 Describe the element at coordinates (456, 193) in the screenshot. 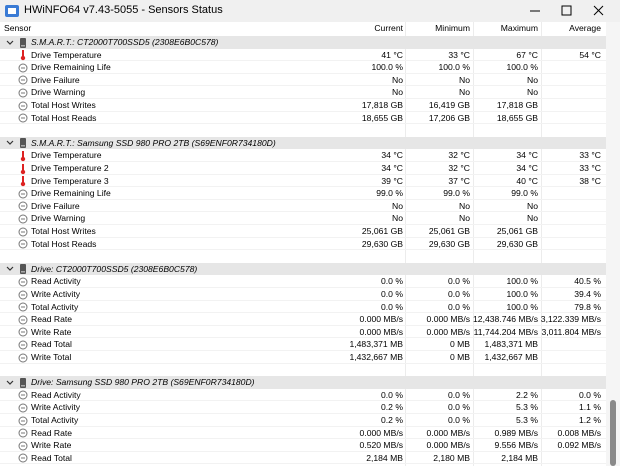

I see `sensor-minimum: 99.0 %` at that location.